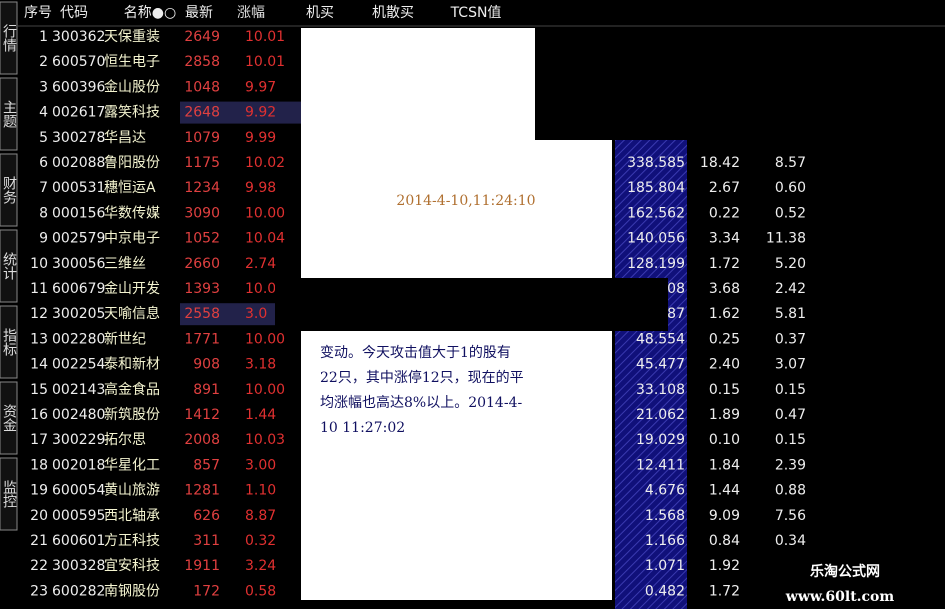 Image resolution: width=945 pixels, height=609 pixels. Describe the element at coordinates (78, 390) in the screenshot. I see `stock-code: 002143` at that location.